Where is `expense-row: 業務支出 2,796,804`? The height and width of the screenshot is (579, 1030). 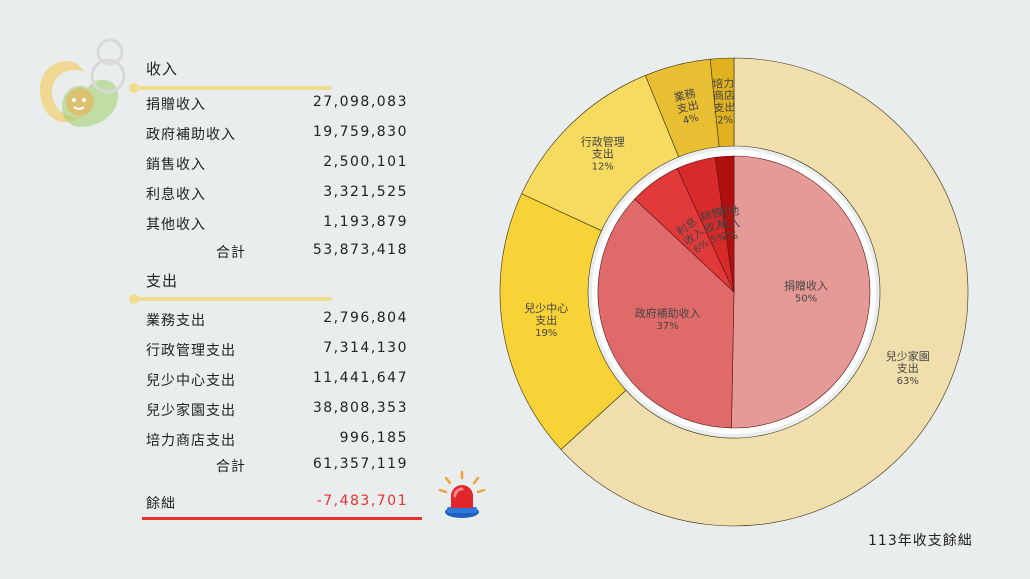
expense-row: 業務支出 2,796,804 is located at coordinates (277, 321).